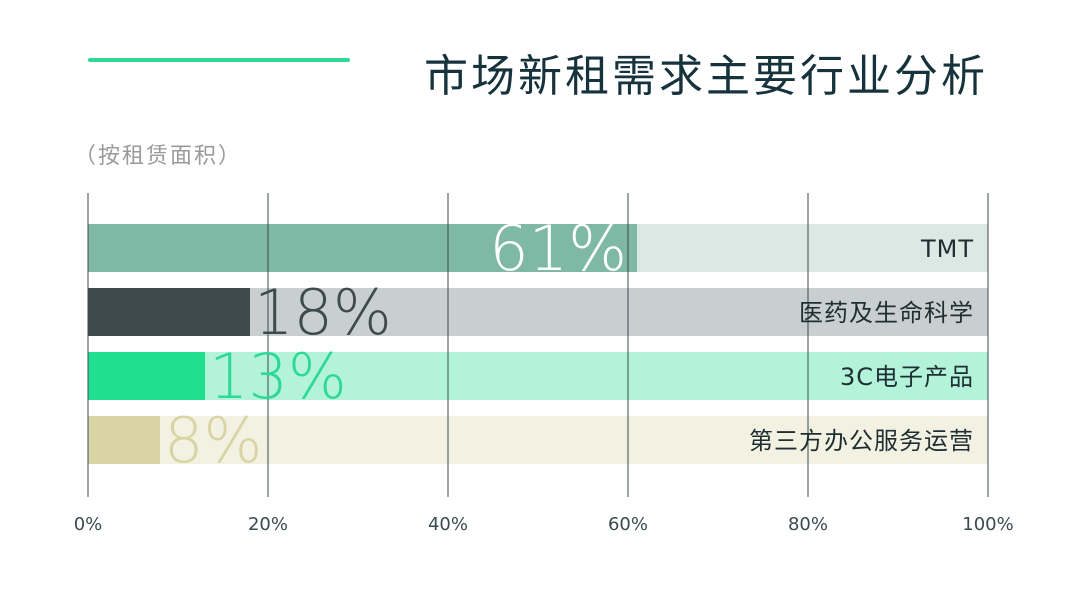  I want to click on category-label: 第三方办公服务运营, so click(861, 441).